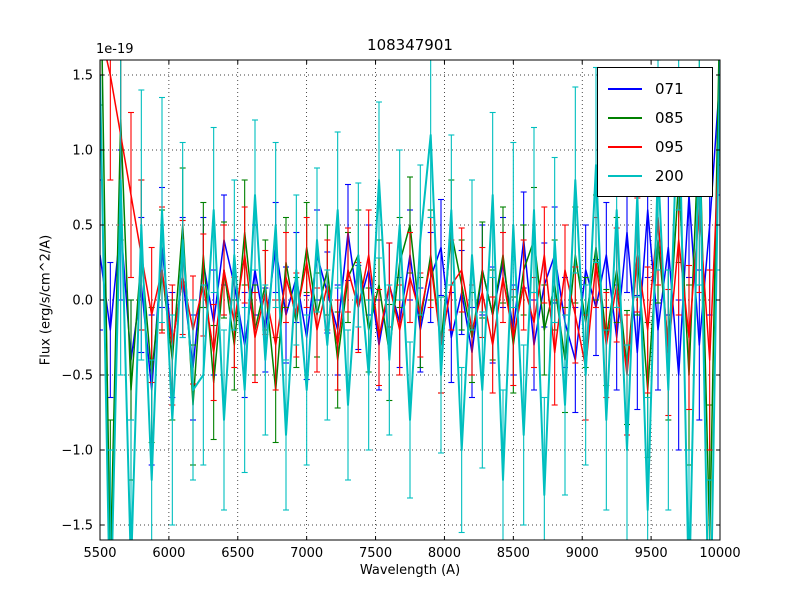 The height and width of the screenshot is (600, 800). I want to click on legend-item-200: 200, so click(655, 175).